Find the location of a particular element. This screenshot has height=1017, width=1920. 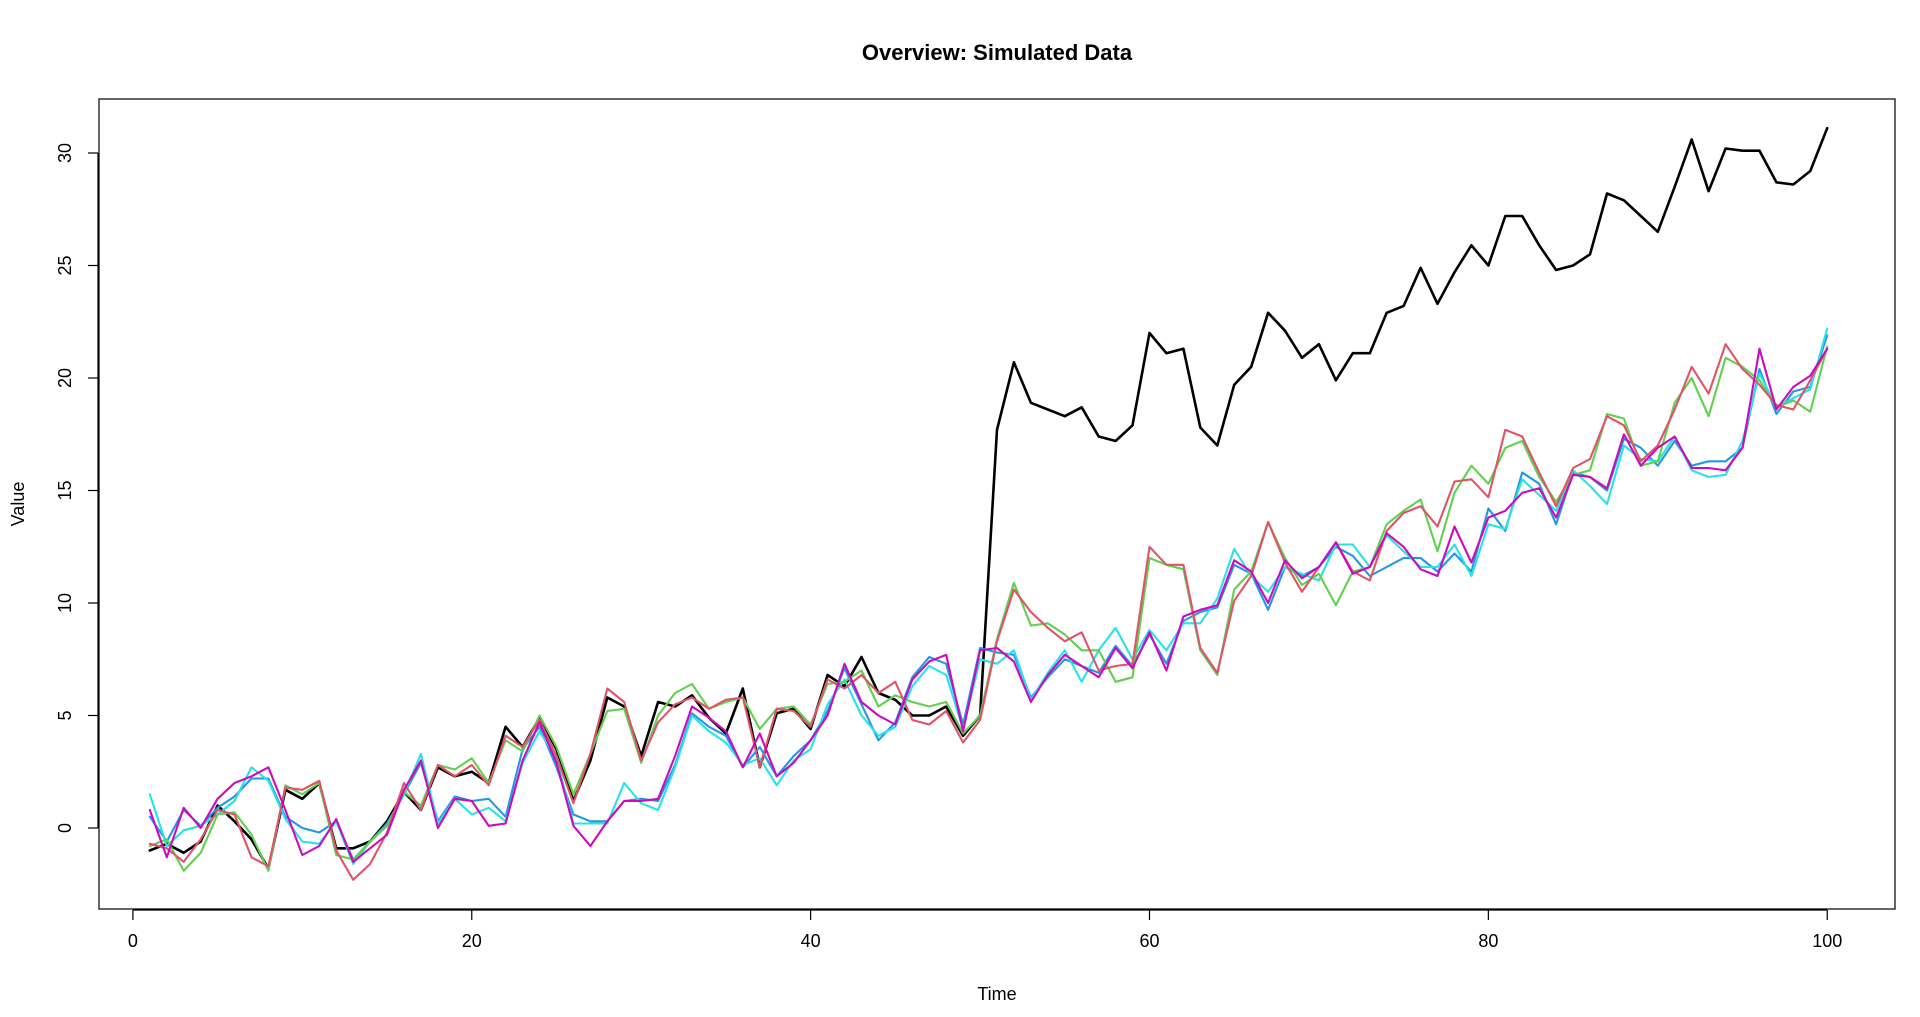

x-tick-label: 0 is located at coordinates (133, 941).